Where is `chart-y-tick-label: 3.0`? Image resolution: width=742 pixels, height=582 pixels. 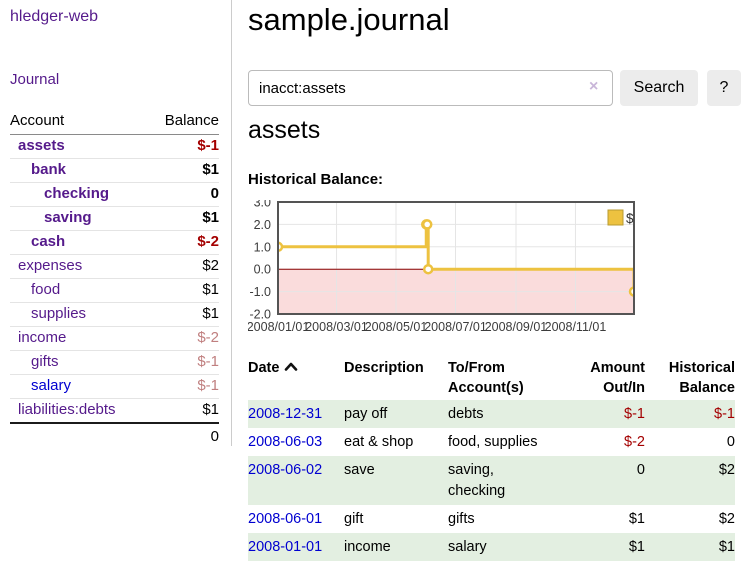 chart-y-tick-label: 3.0 is located at coordinates (262, 205).